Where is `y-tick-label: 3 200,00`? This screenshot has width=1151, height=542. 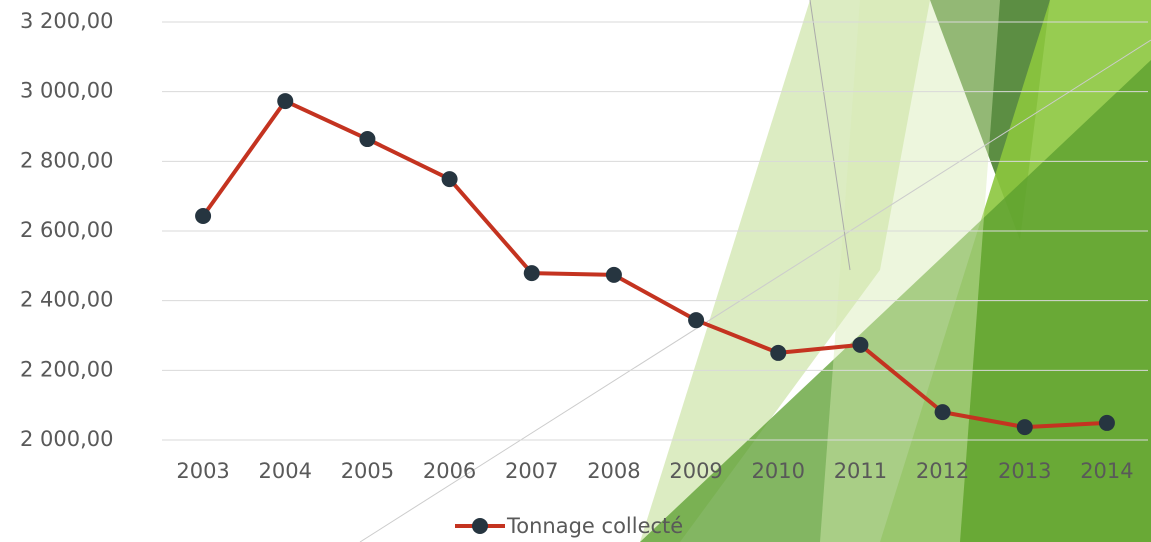
y-tick-label: 3 200,00 is located at coordinates (67, 21).